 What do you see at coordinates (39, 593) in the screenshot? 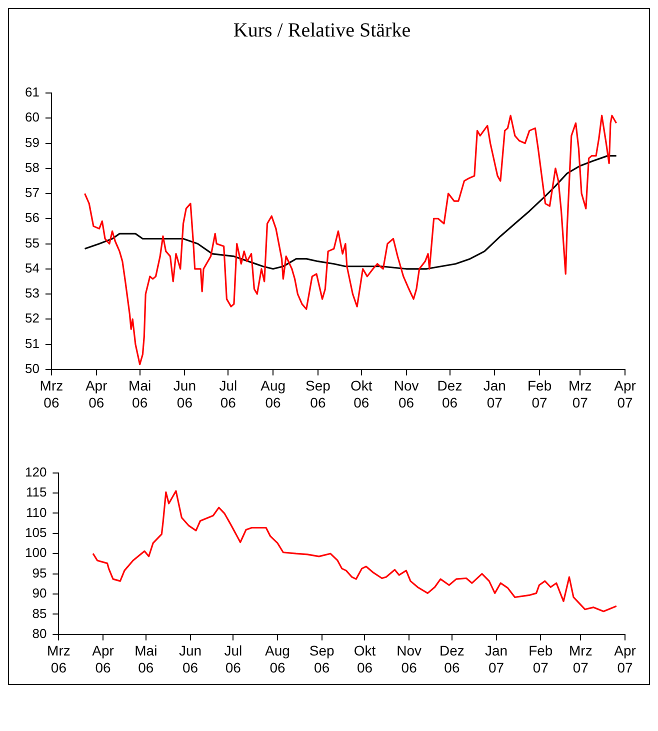
I see `y-tick-label: 90` at bounding box center [39, 593].